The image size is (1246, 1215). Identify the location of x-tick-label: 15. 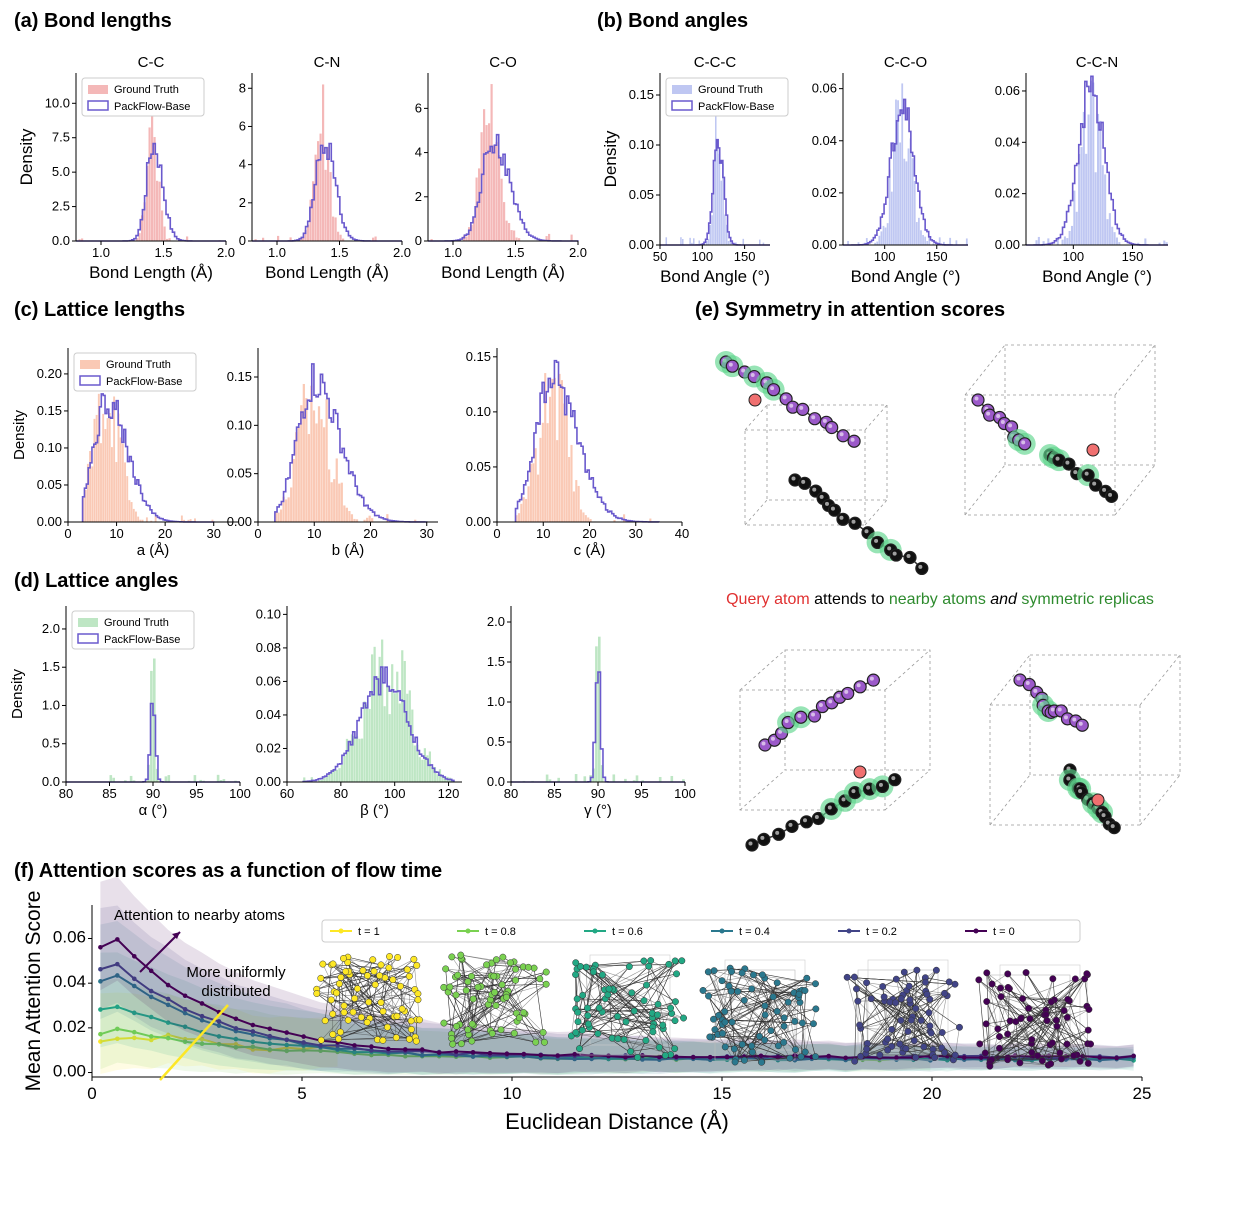
(722, 1093).